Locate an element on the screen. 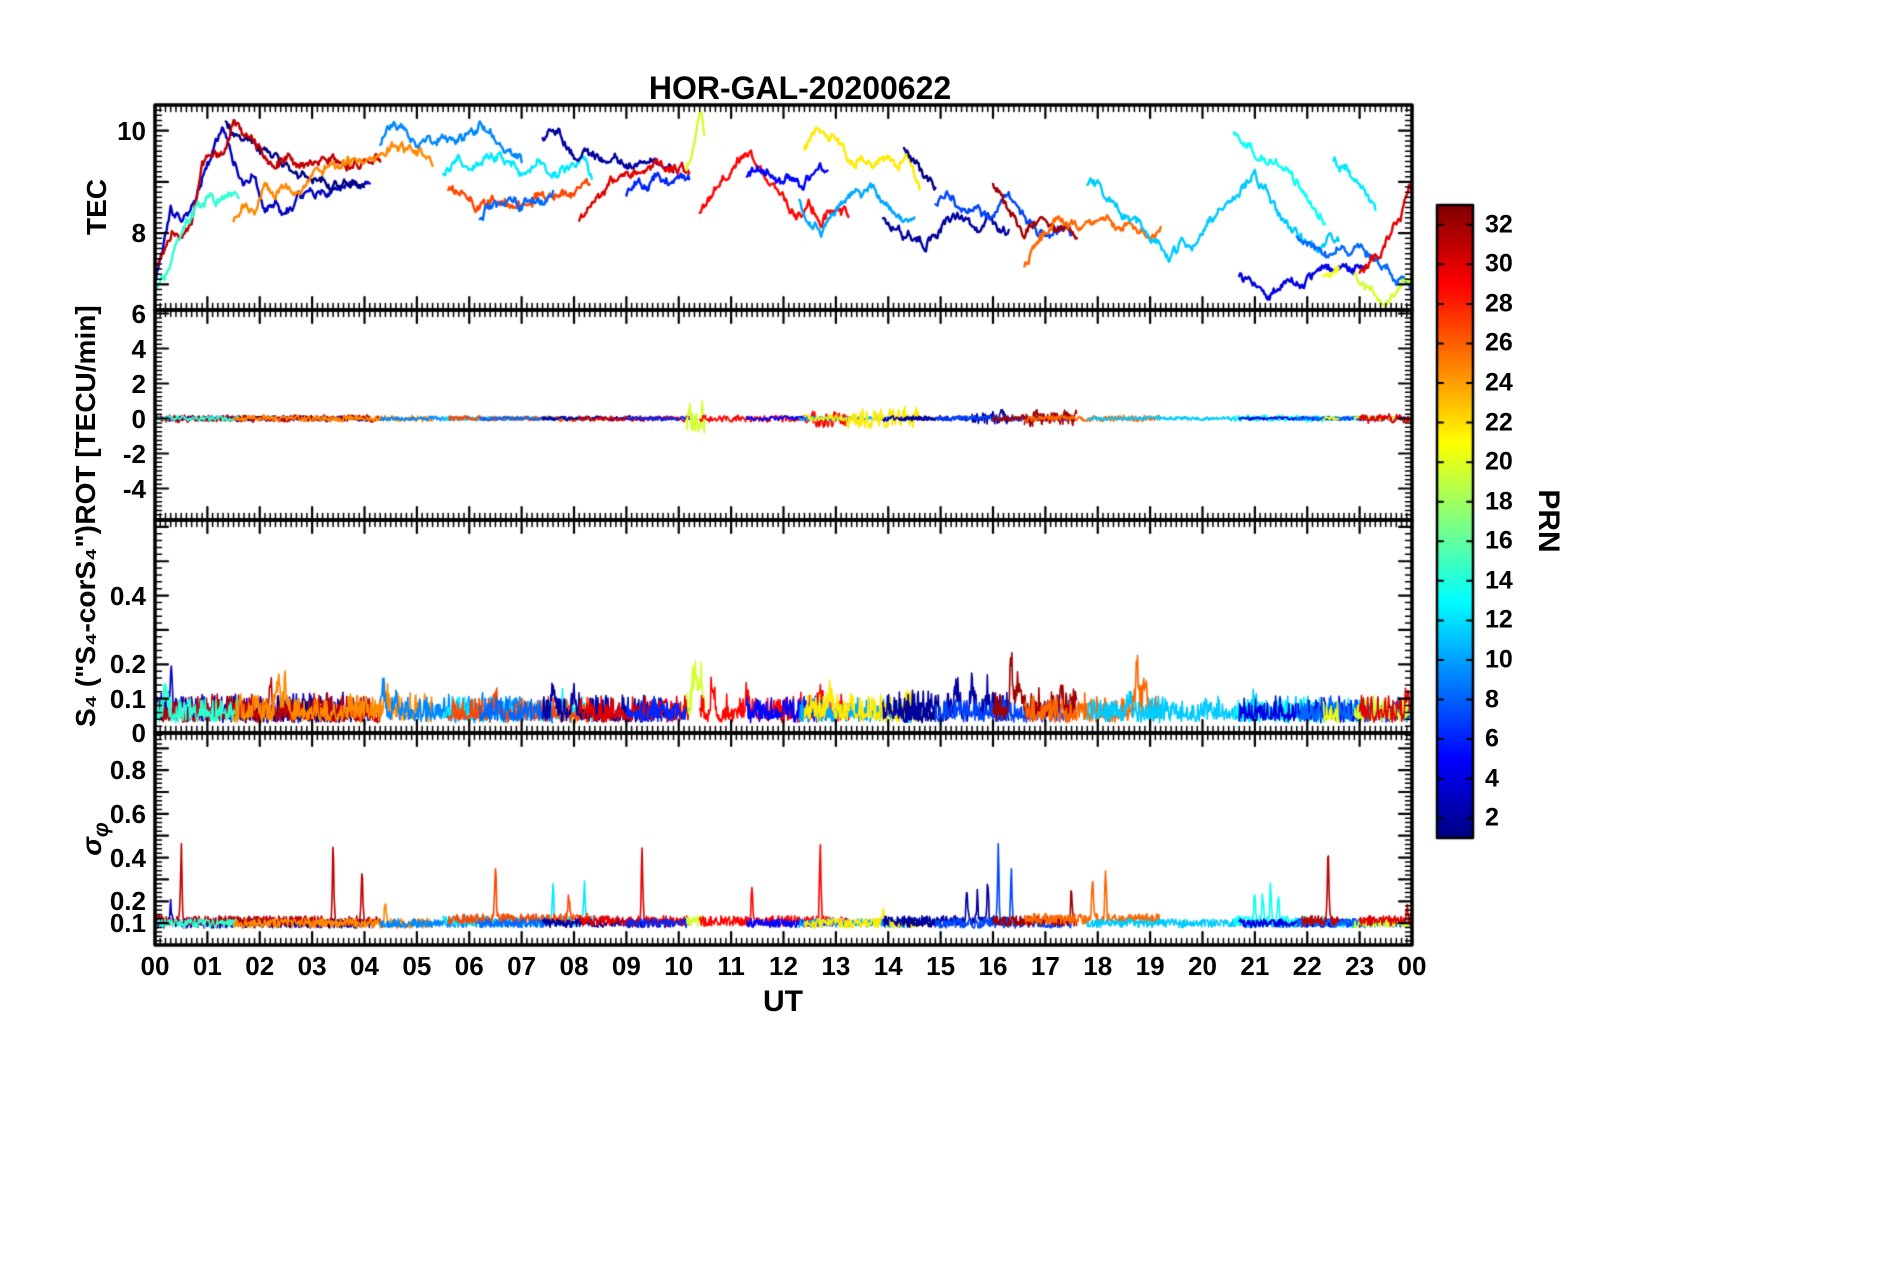 The height and width of the screenshot is (1272, 1902). x-tick-label: 08 is located at coordinates (574, 966).